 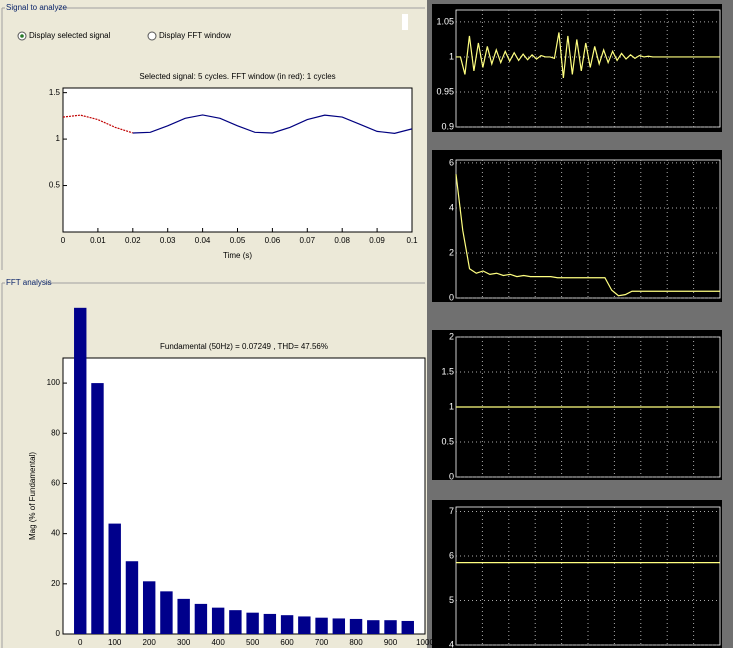 What do you see at coordinates (168, 240) in the screenshot?
I see `x-tick-label: 0.03` at bounding box center [168, 240].